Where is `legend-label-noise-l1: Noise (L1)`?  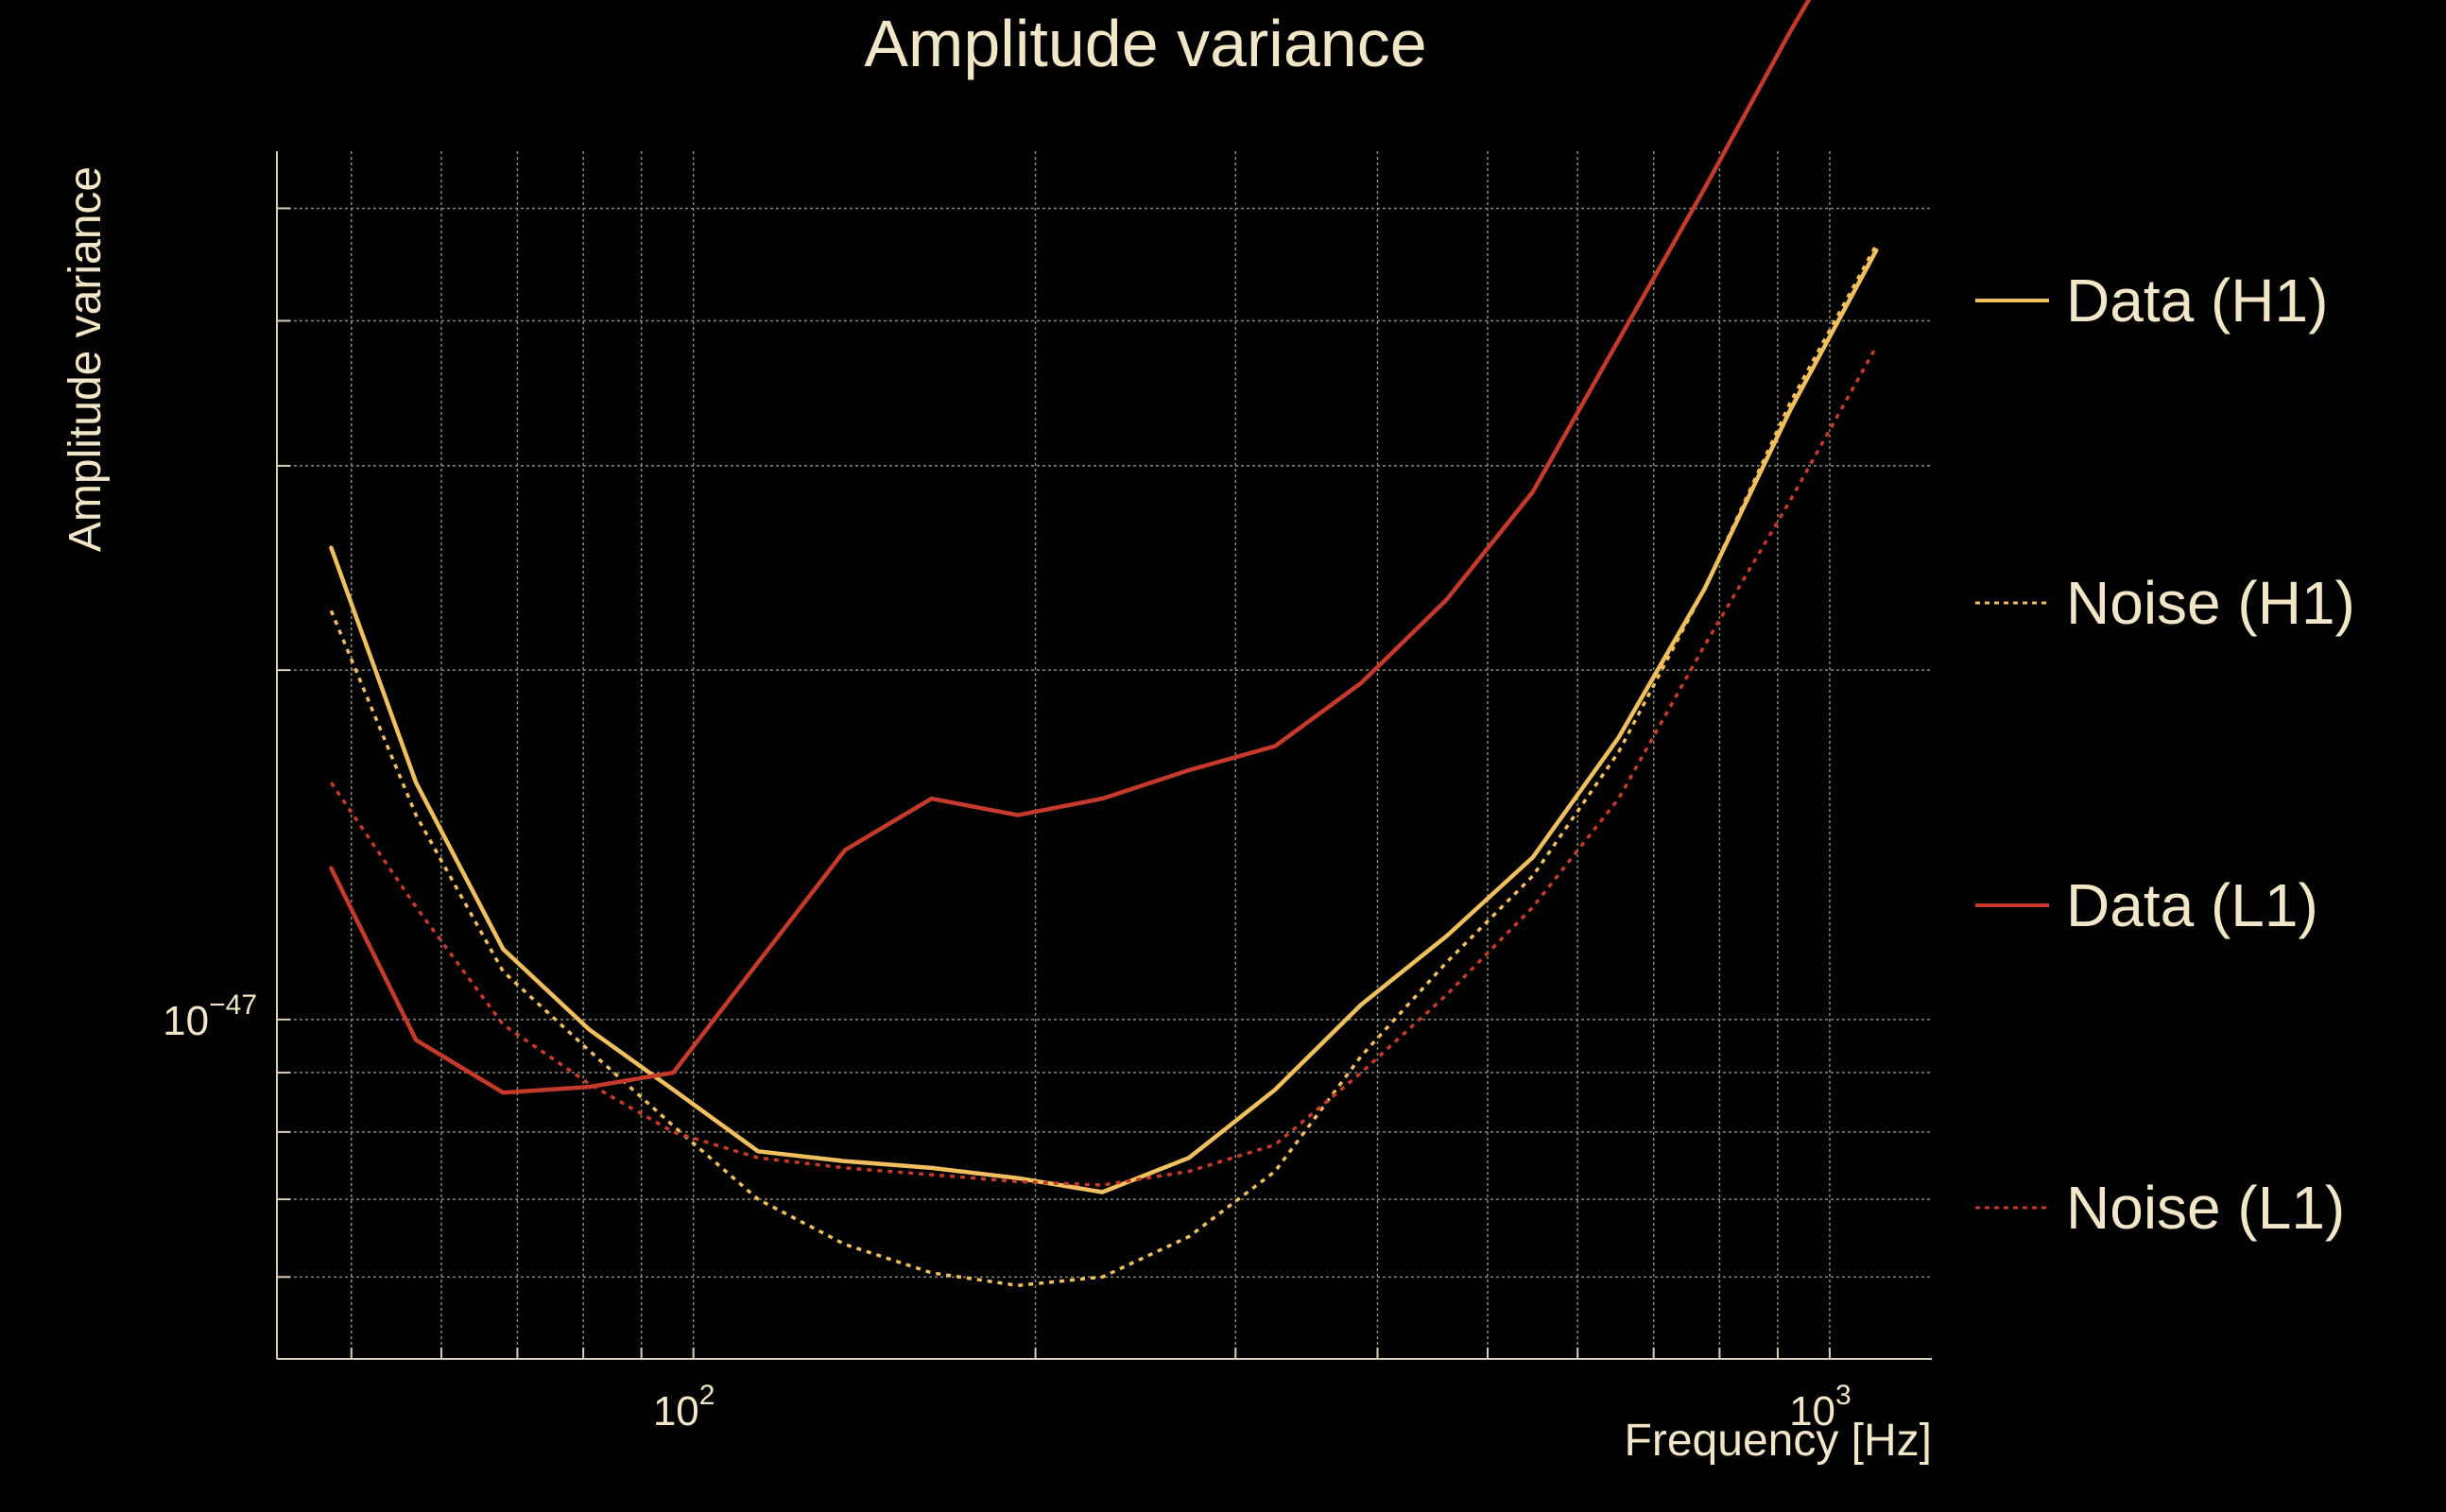
legend-label-noise-l1: Noise (L1) is located at coordinates (2205, 1208).